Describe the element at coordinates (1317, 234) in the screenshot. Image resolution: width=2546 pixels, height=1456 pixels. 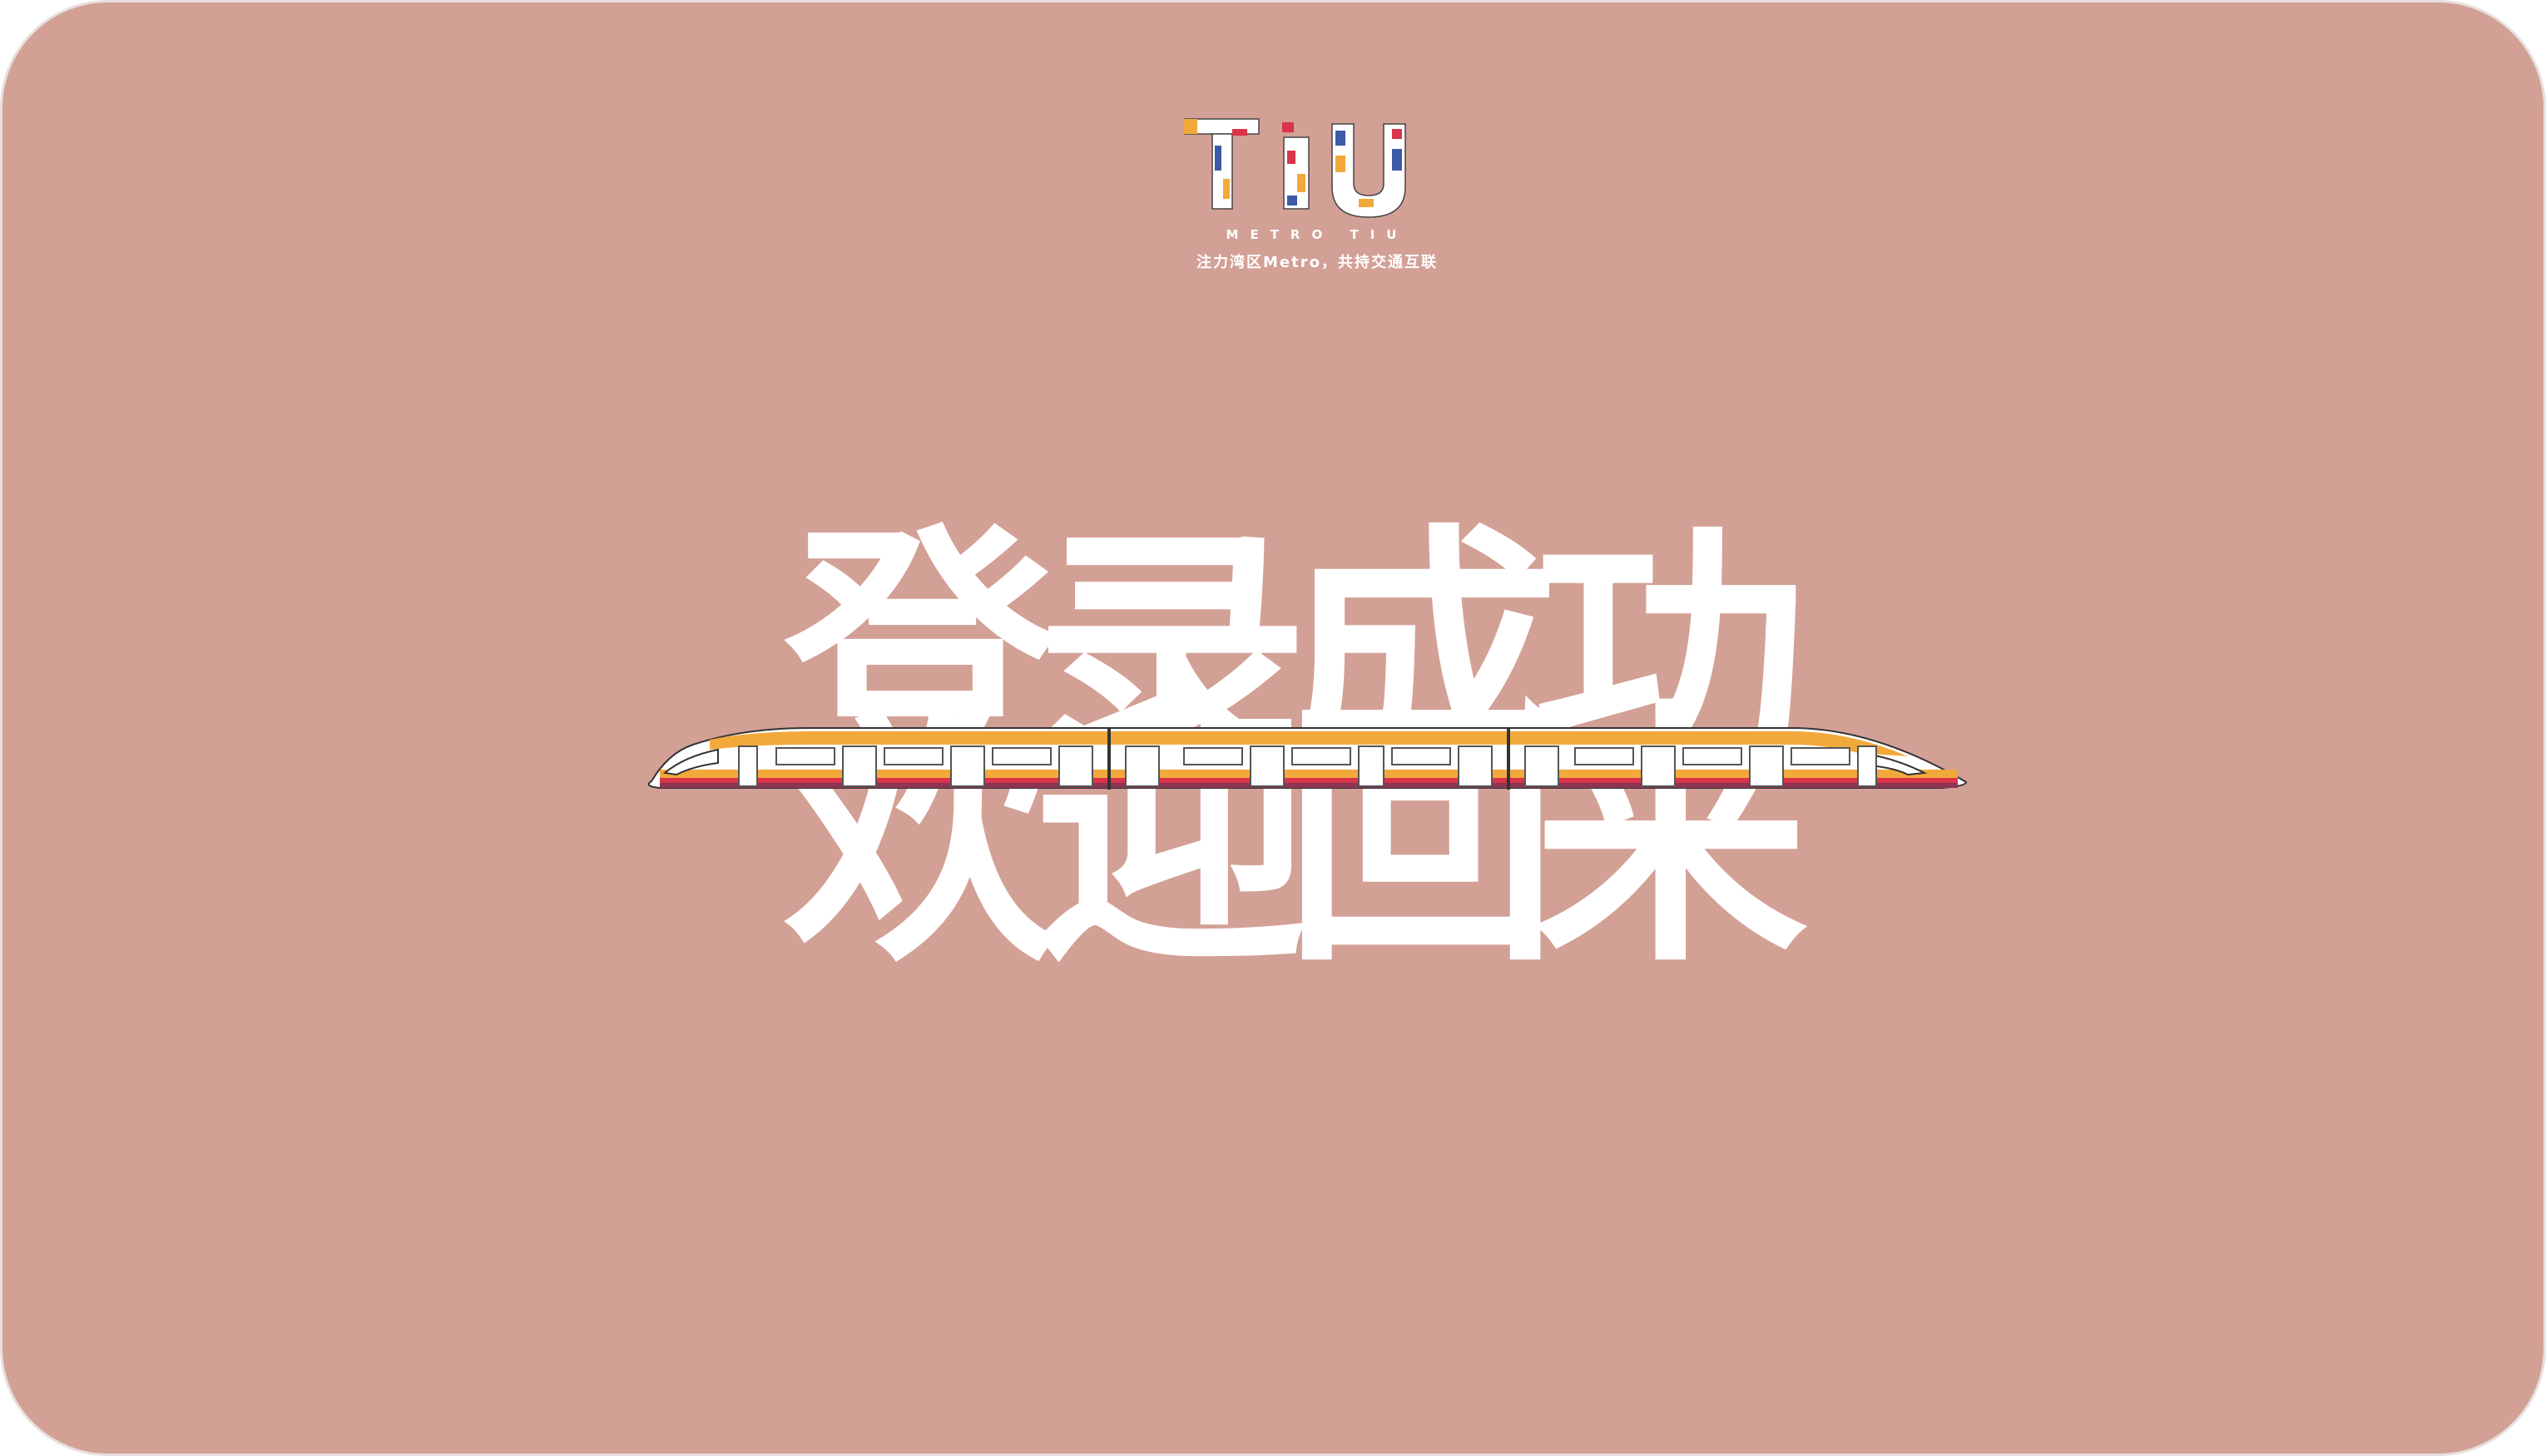
I see `brand-subtitle: METRO TIU` at that location.